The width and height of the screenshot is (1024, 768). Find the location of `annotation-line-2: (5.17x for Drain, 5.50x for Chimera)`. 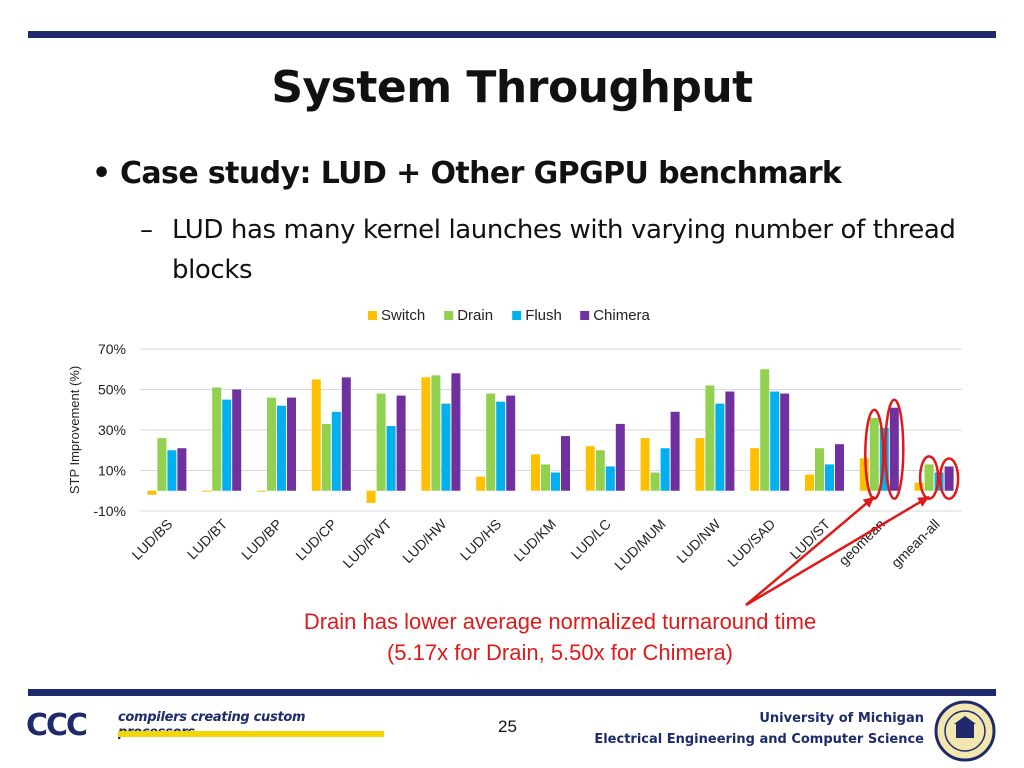

annotation-line-2: (5.17x for Drain, 5.50x for Chimera) is located at coordinates (560, 652).